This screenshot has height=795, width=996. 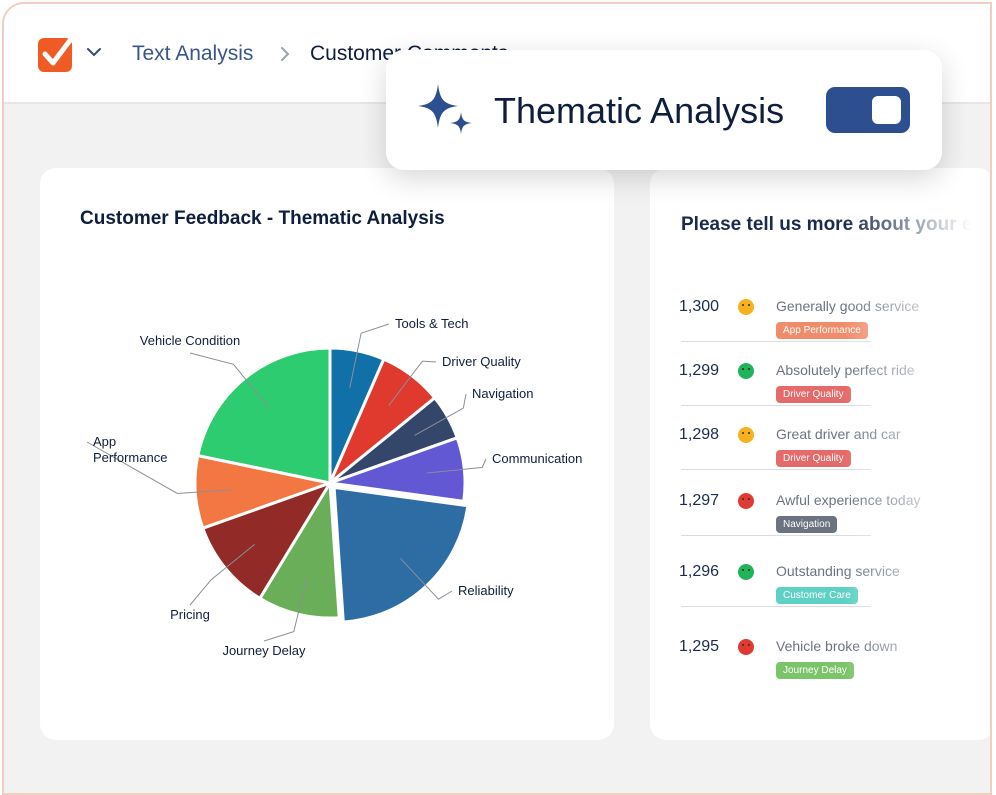 I want to click on comment-text: Vehicle broke down, so click(x=837, y=646).